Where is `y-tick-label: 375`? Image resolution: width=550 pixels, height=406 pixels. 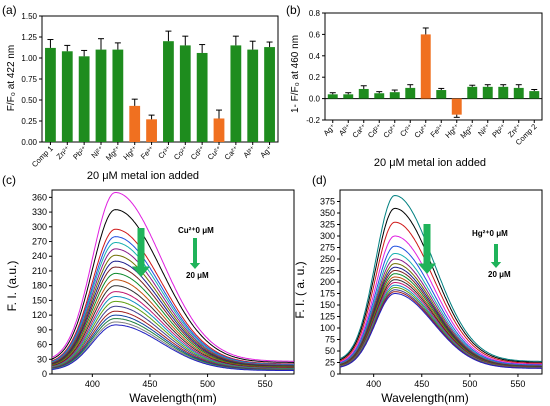
y-tick-label: 375 is located at coordinates (327, 202).